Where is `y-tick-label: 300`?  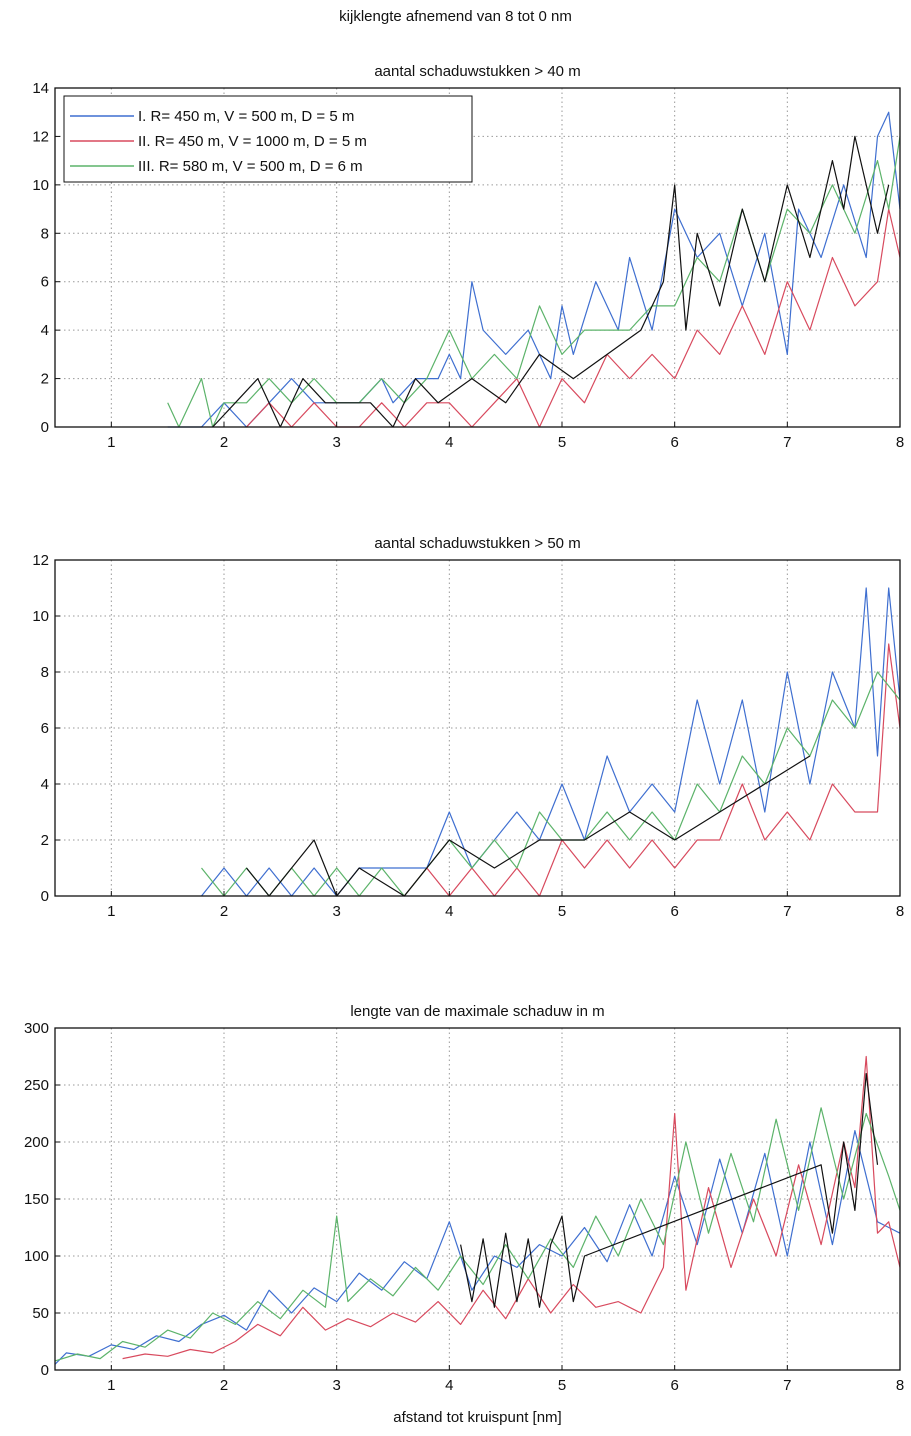
y-tick-label: 300 is located at coordinates (36, 1028).